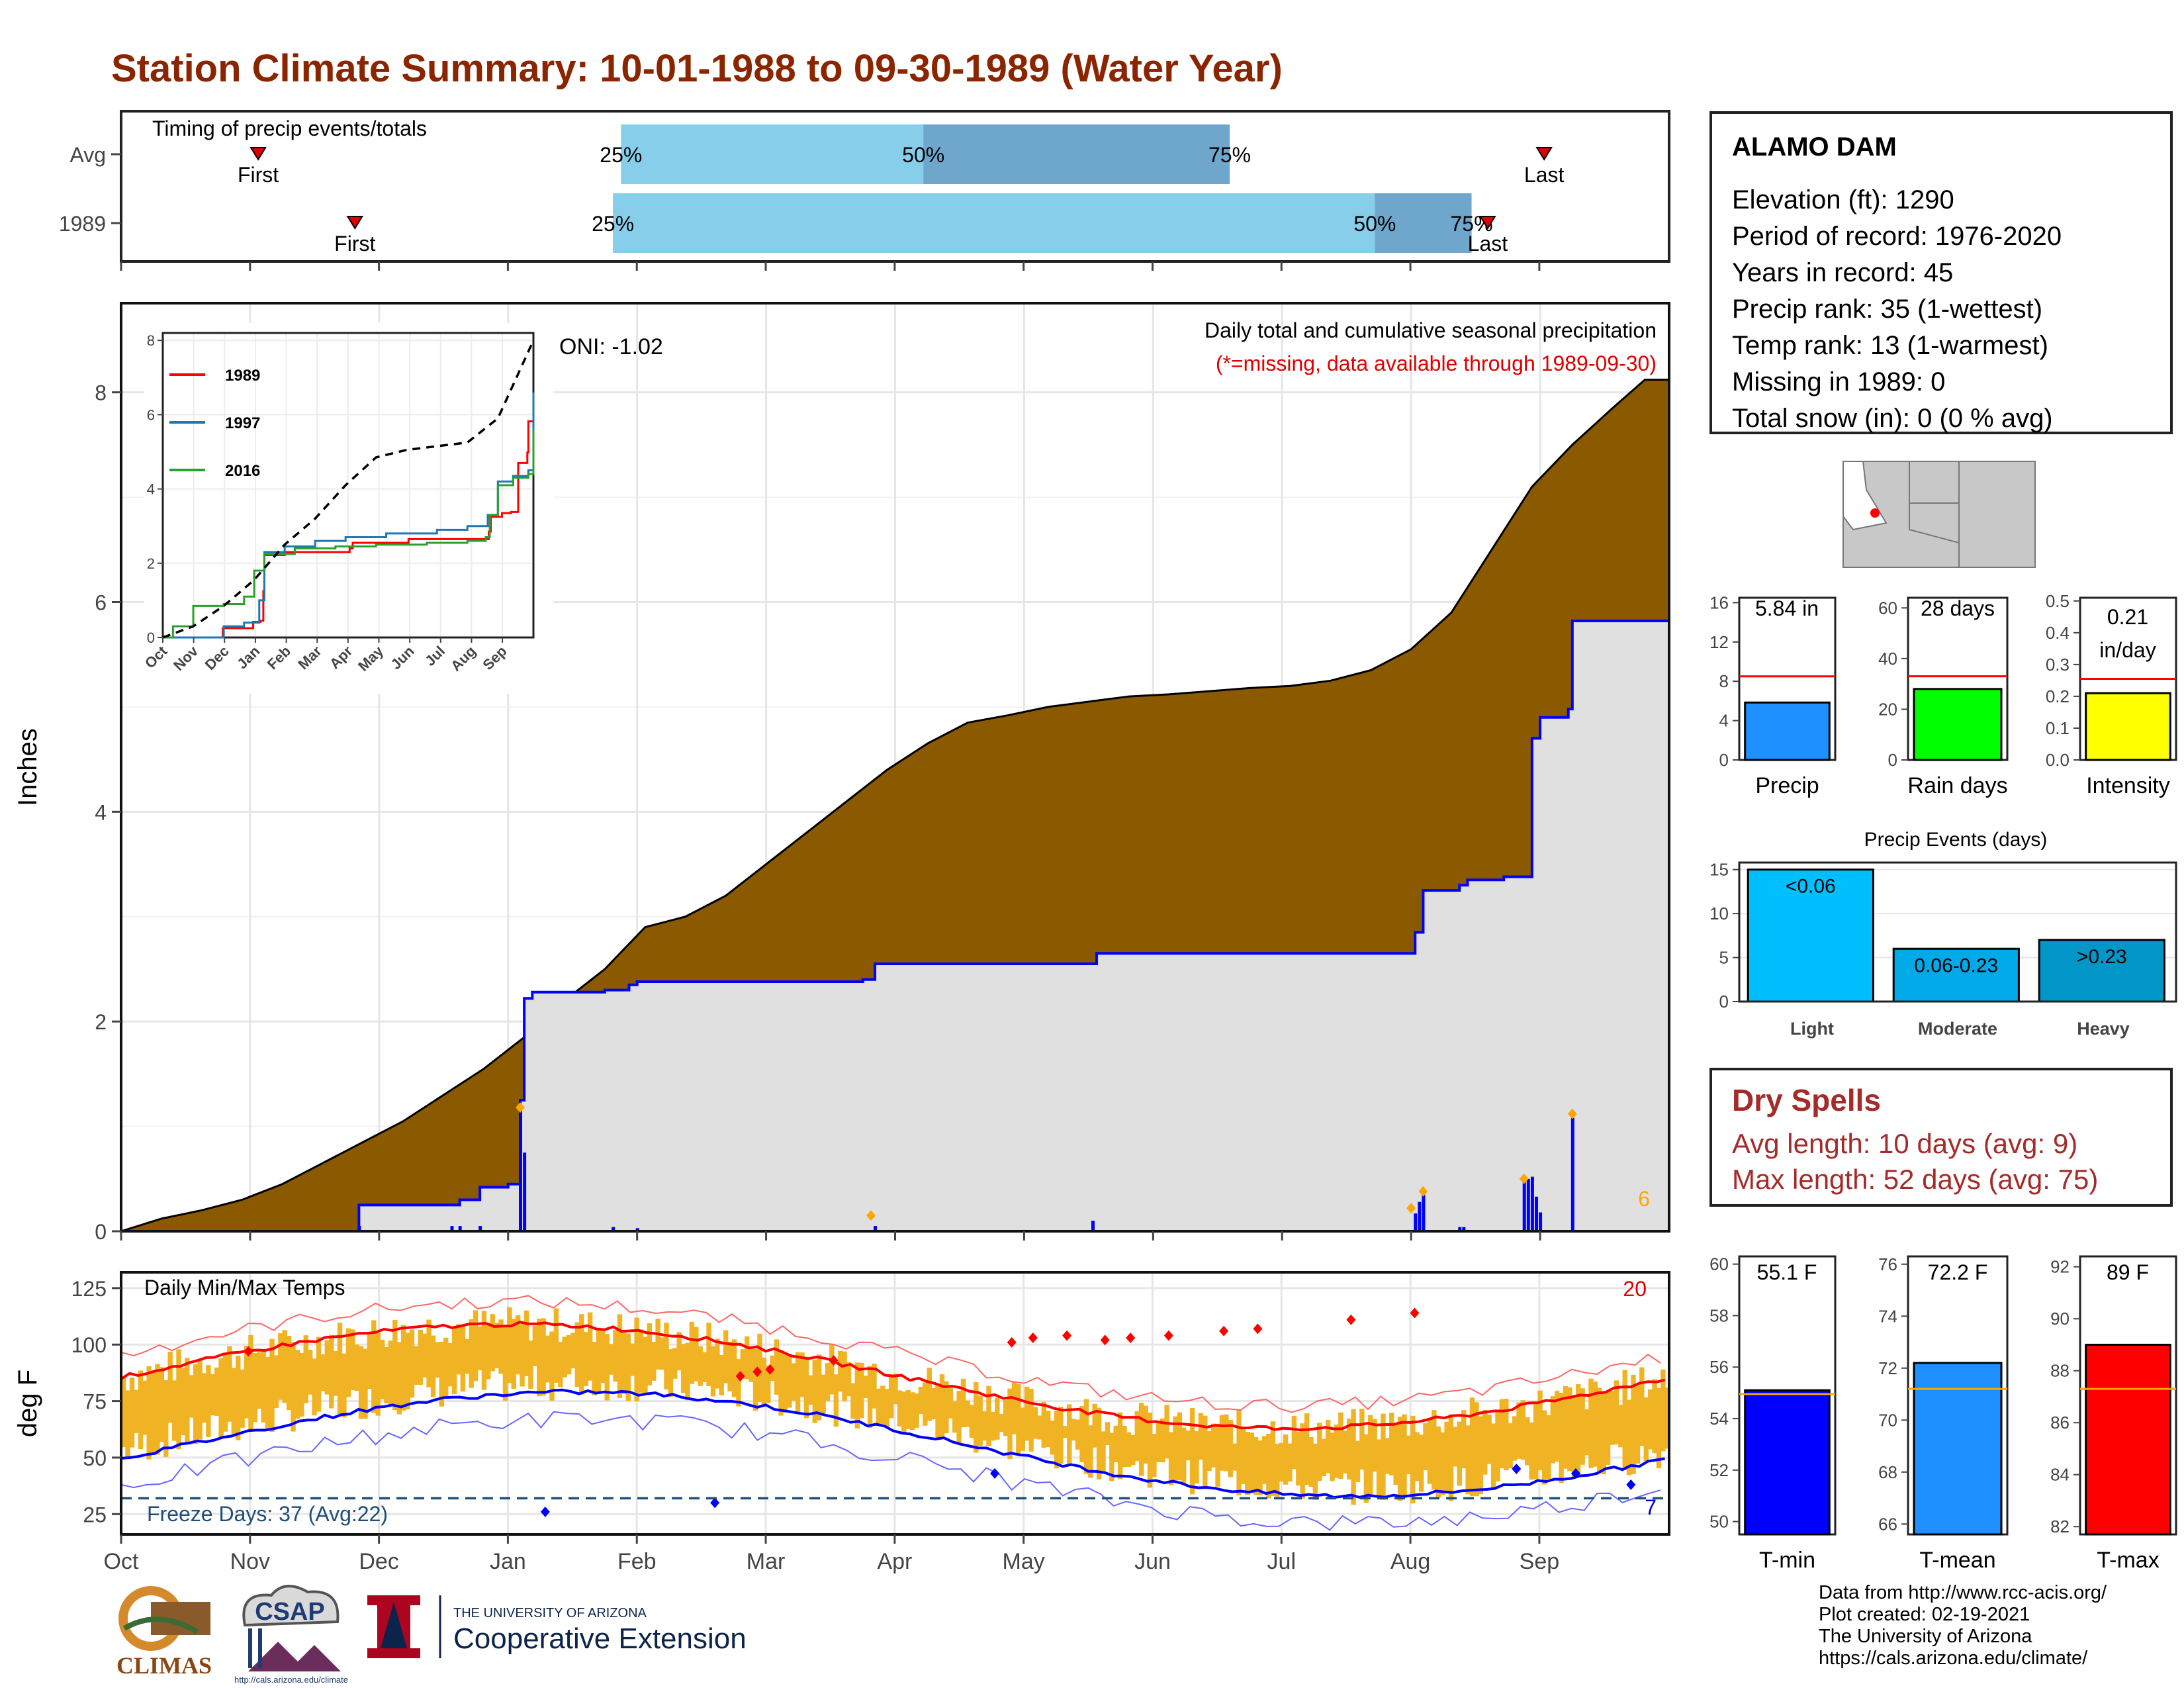 The height and width of the screenshot is (1688, 2184). Describe the element at coordinates (348, 489) in the screenshot. I see `inset-avg-line` at that location.